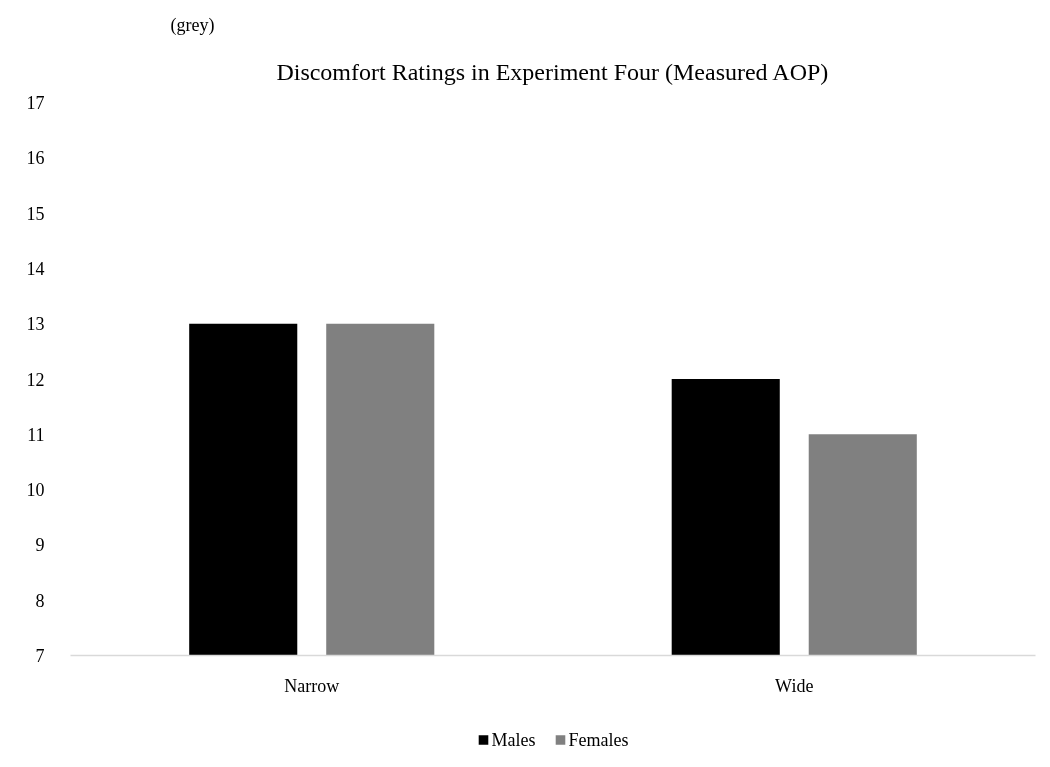 The width and height of the screenshot is (1050, 767). What do you see at coordinates (40, 600) in the screenshot?
I see `y-tick-label: 8` at bounding box center [40, 600].